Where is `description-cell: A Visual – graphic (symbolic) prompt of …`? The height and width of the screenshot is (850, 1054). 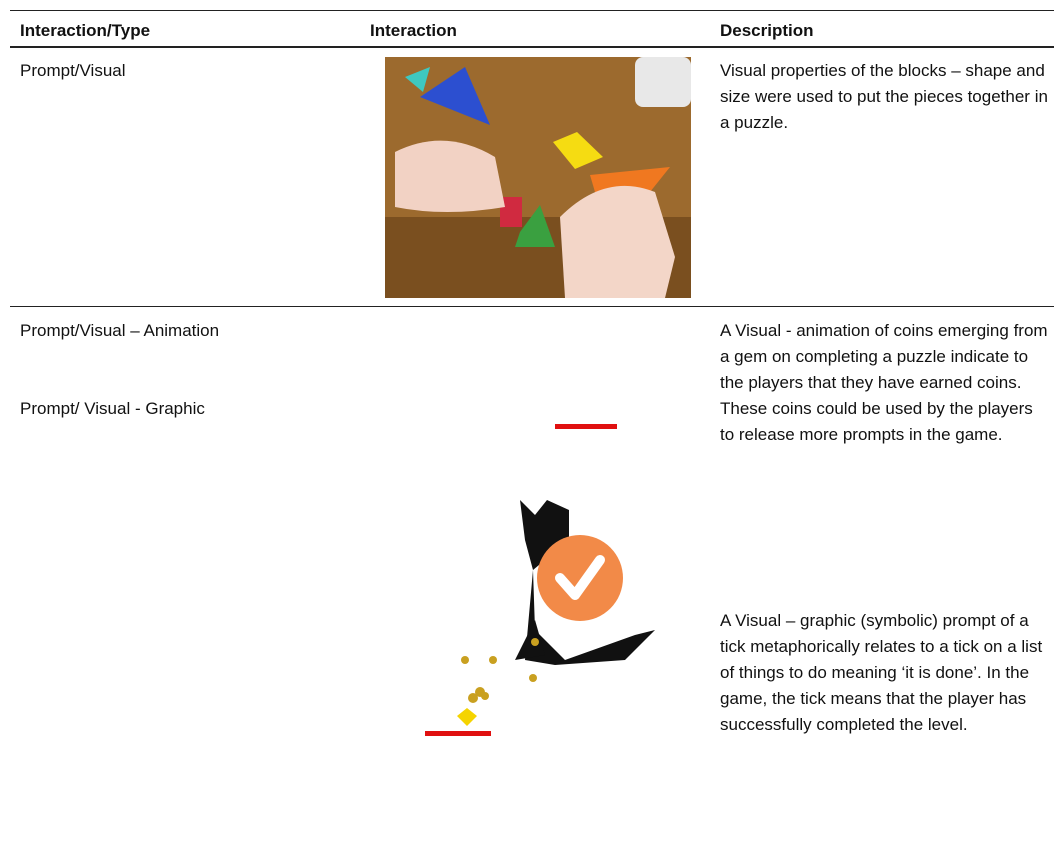 description-cell: A Visual – graphic (symbolic) prompt of … is located at coordinates (881, 672).